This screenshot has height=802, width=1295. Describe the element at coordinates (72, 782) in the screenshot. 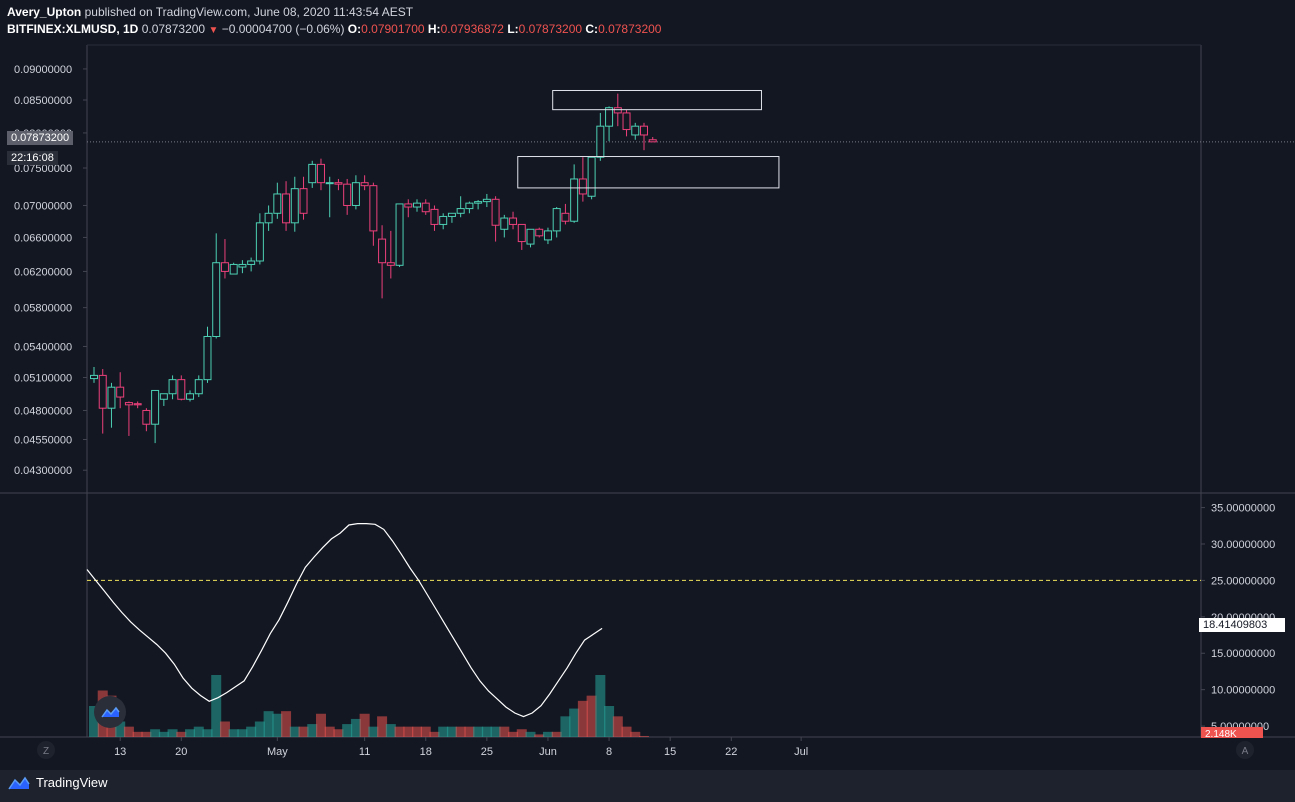

I see `brand-name: TradingView` at that location.